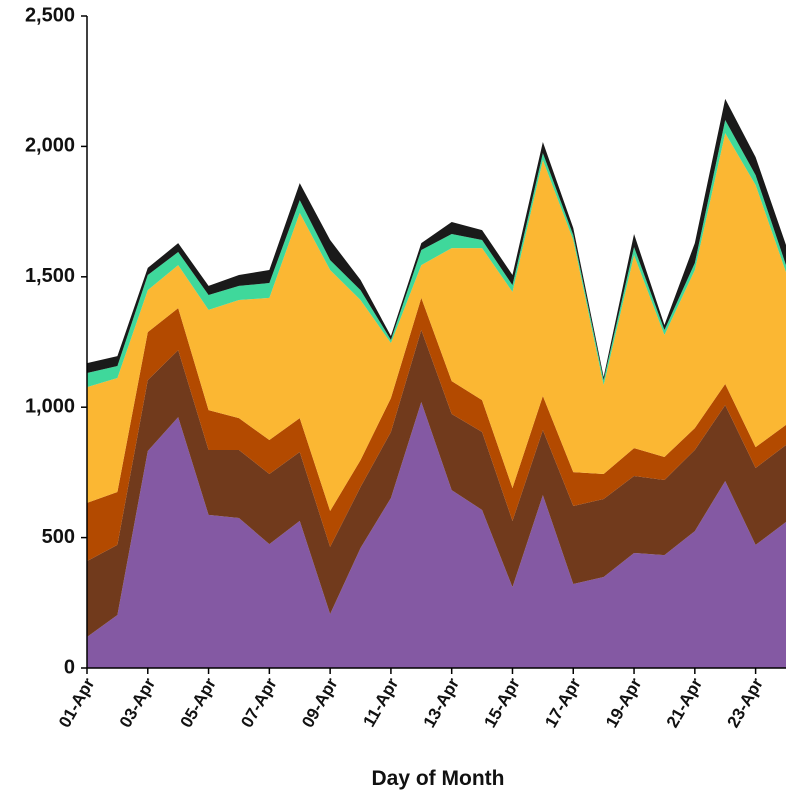  What do you see at coordinates (563, 702) in the screenshot?
I see `x-tick-label: 17-Apr` at bounding box center [563, 702].